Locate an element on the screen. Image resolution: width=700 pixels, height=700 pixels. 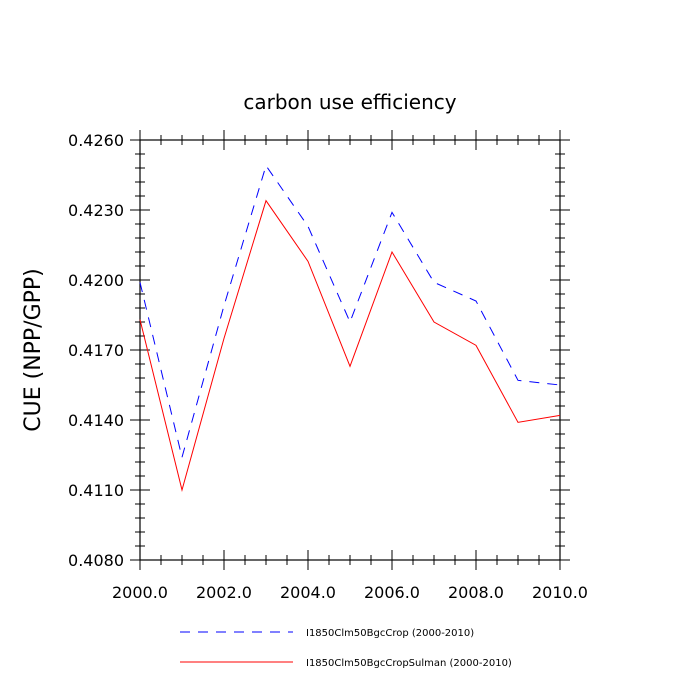
y-tick-label: 0.4200 is located at coordinates (96, 280).